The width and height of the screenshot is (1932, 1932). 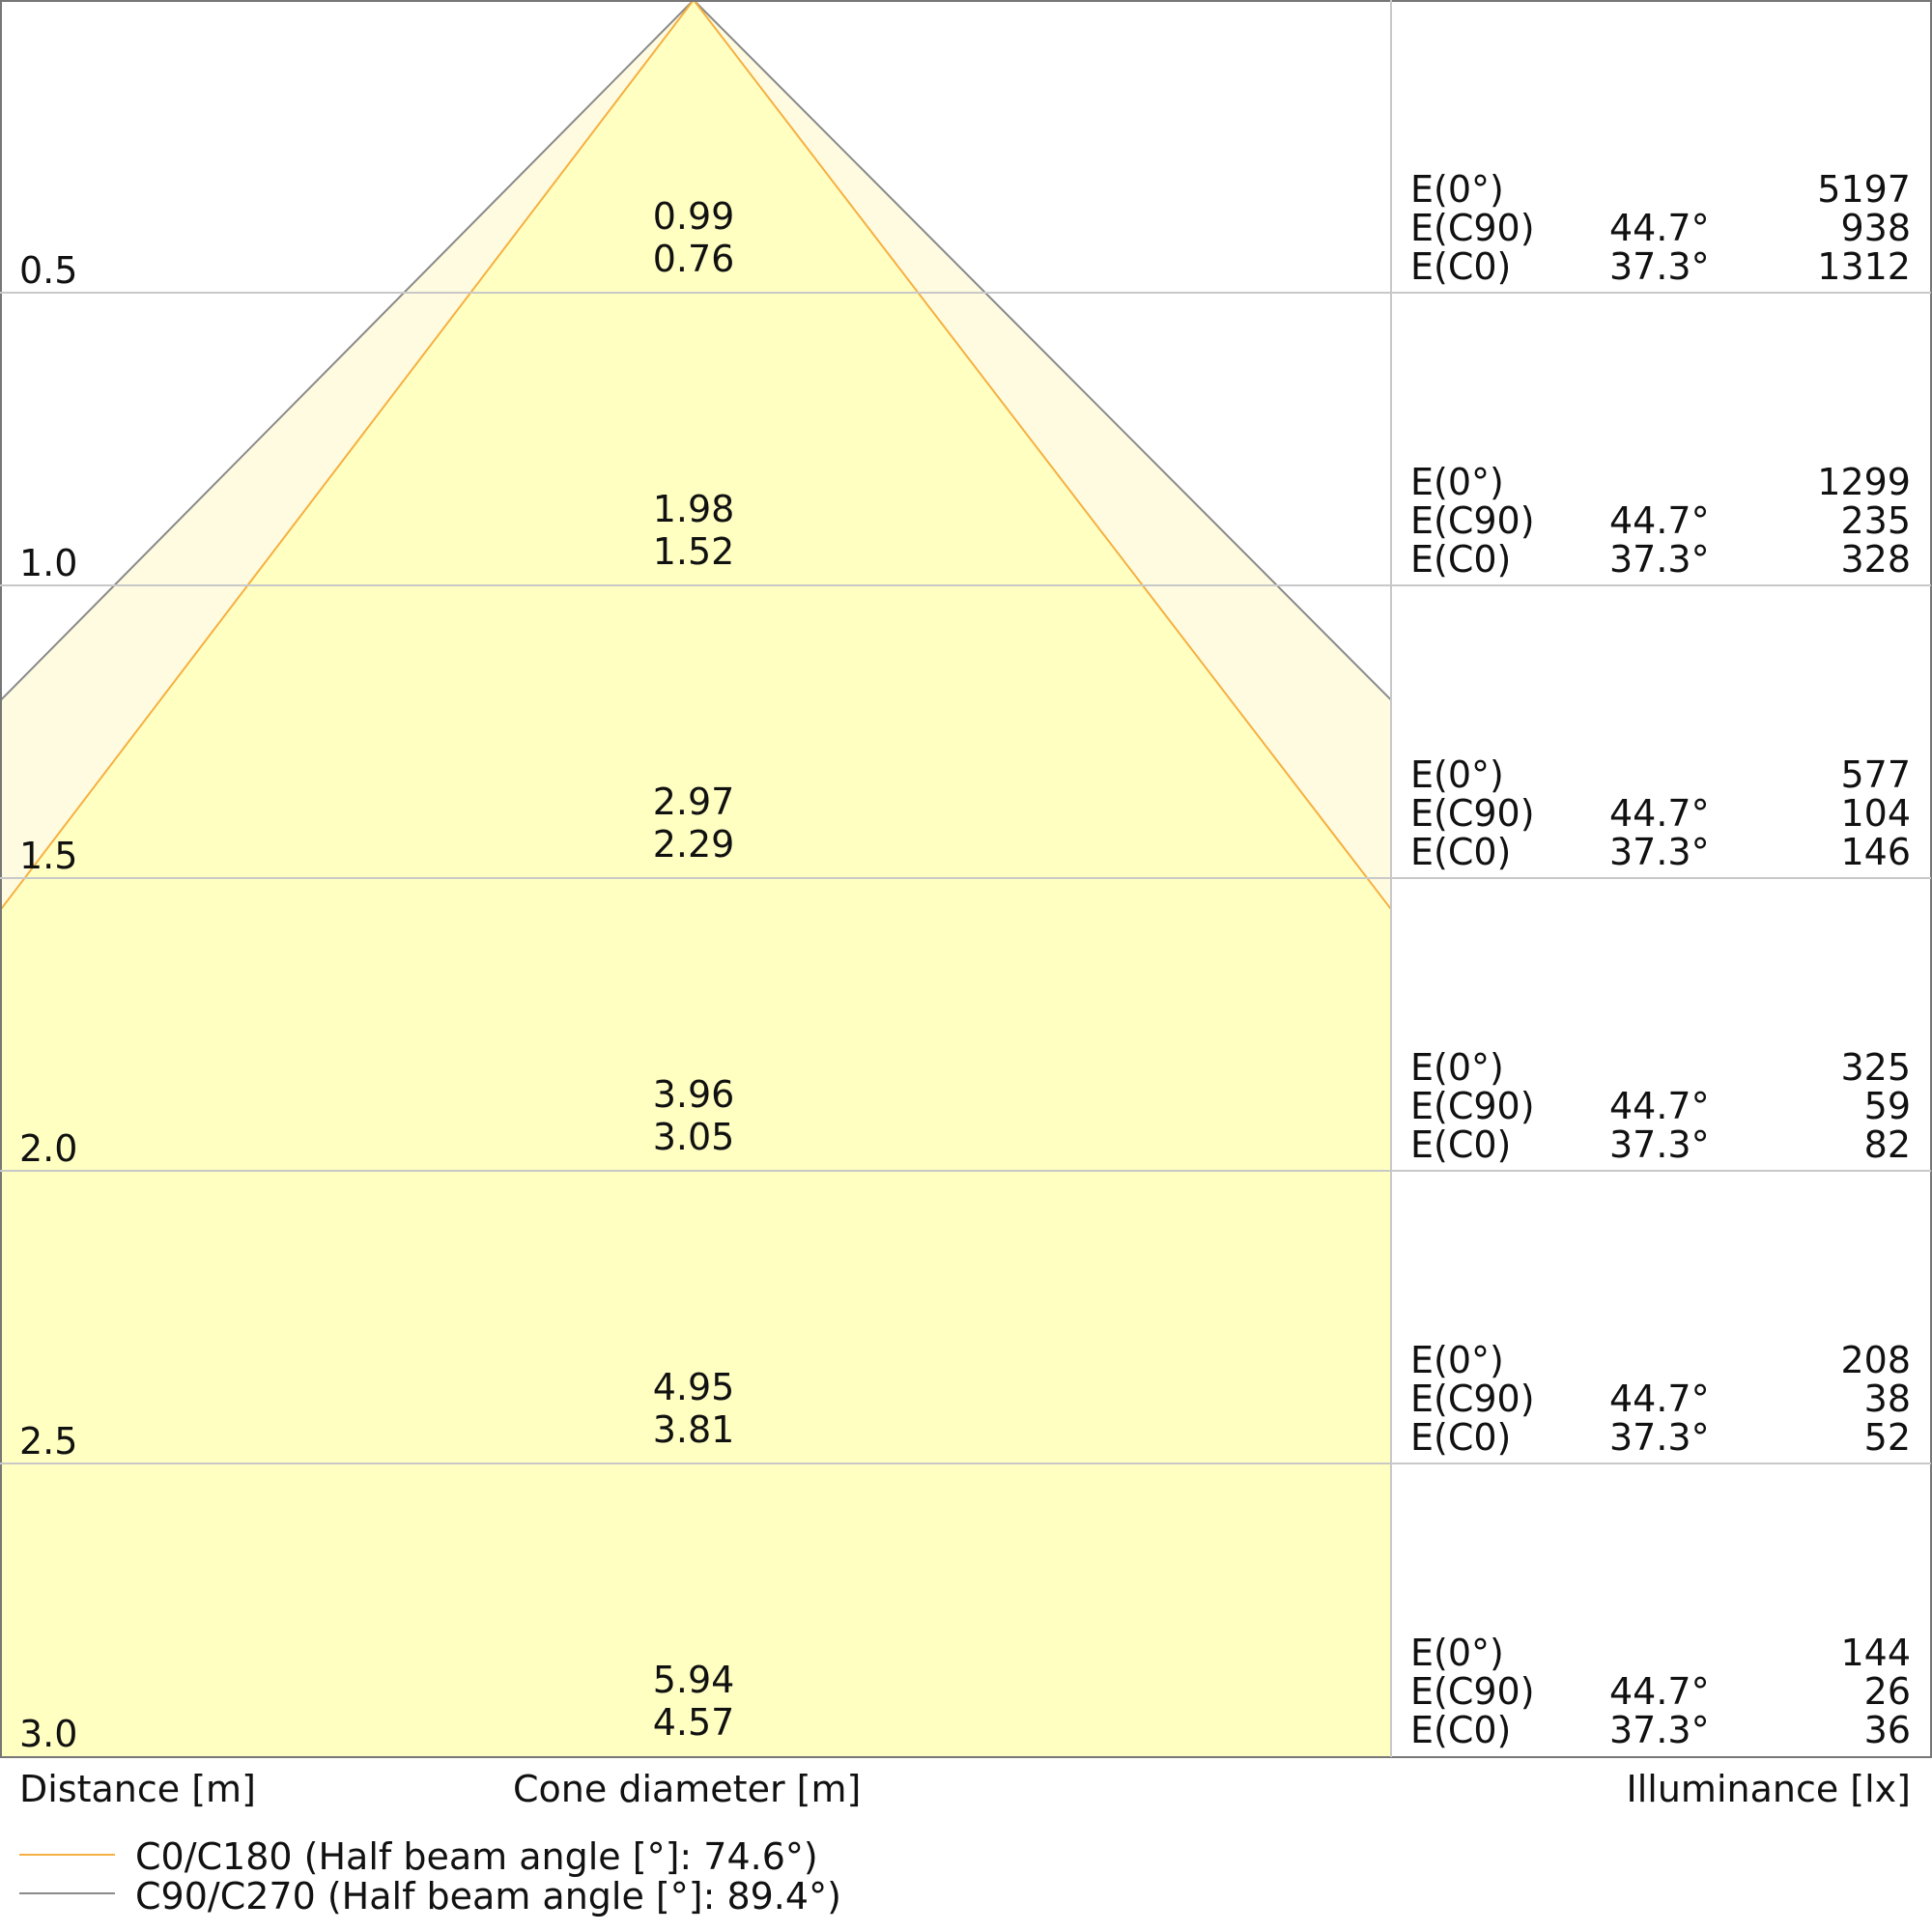 What do you see at coordinates (488, 1896) in the screenshot?
I see `legend-label-c90: C90/C270 (Half beam angle [°]: 89.4°)` at bounding box center [488, 1896].